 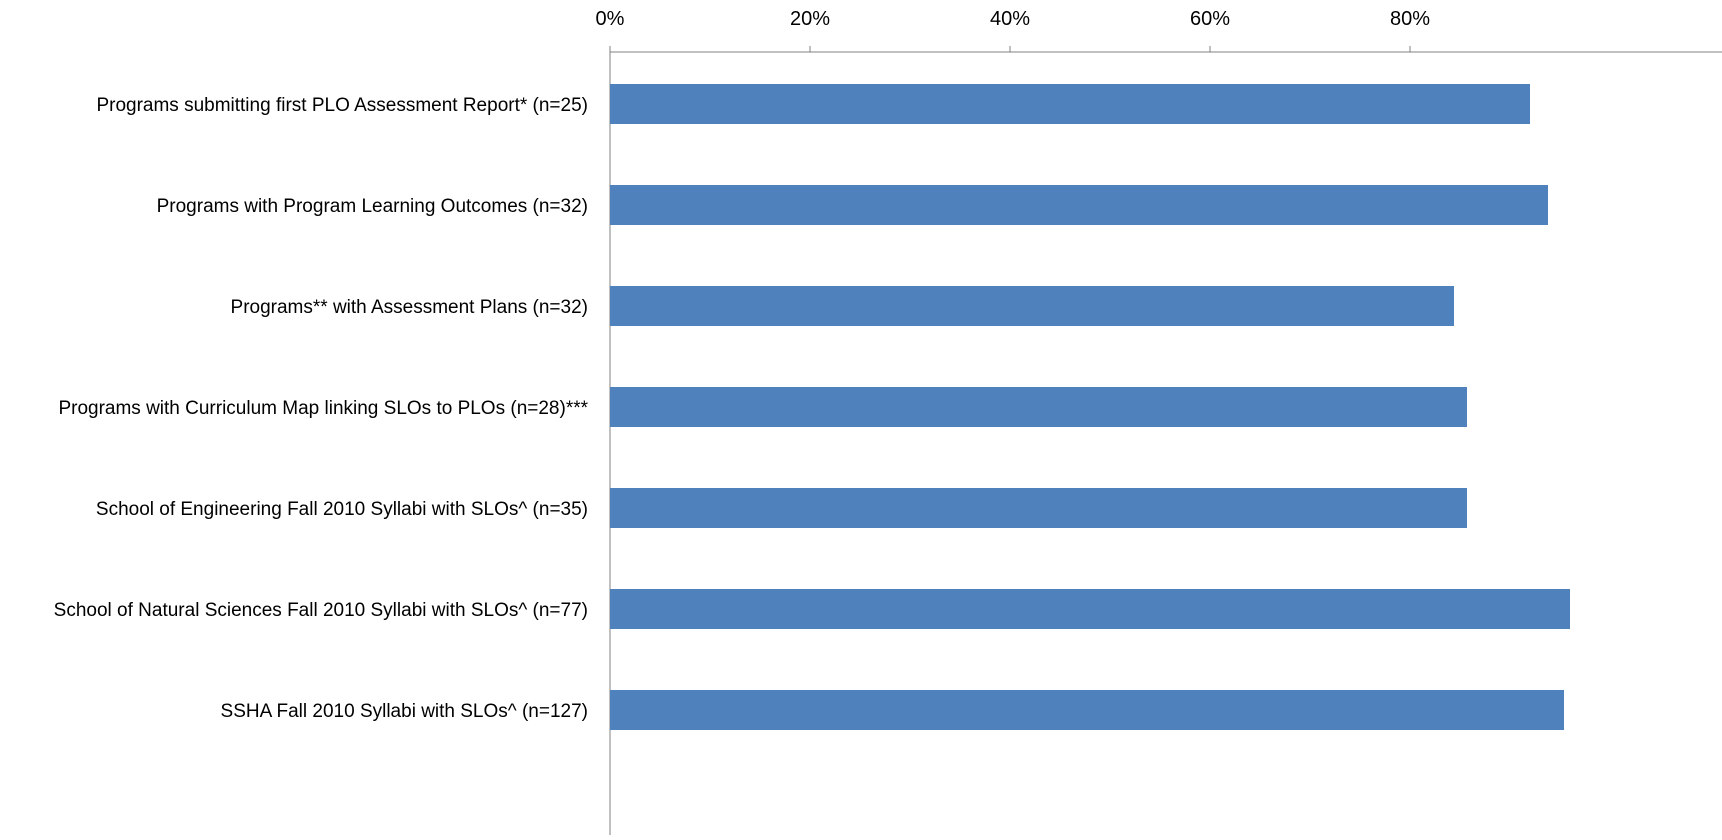 I want to click on x-tick-label: 20%, so click(x=810, y=19).